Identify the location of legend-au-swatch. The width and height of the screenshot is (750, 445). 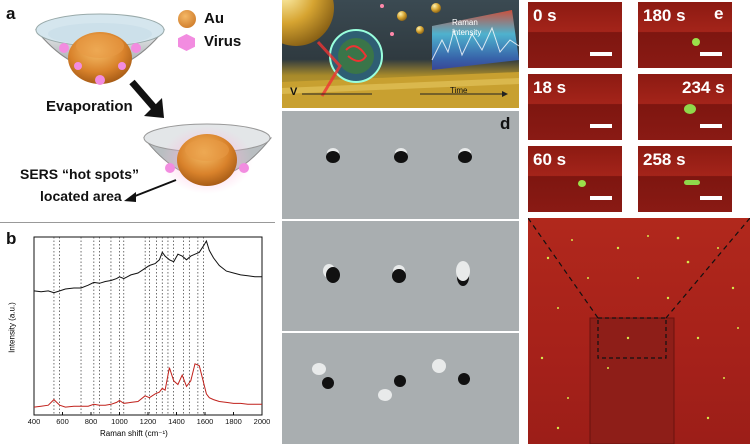
(187, 19).